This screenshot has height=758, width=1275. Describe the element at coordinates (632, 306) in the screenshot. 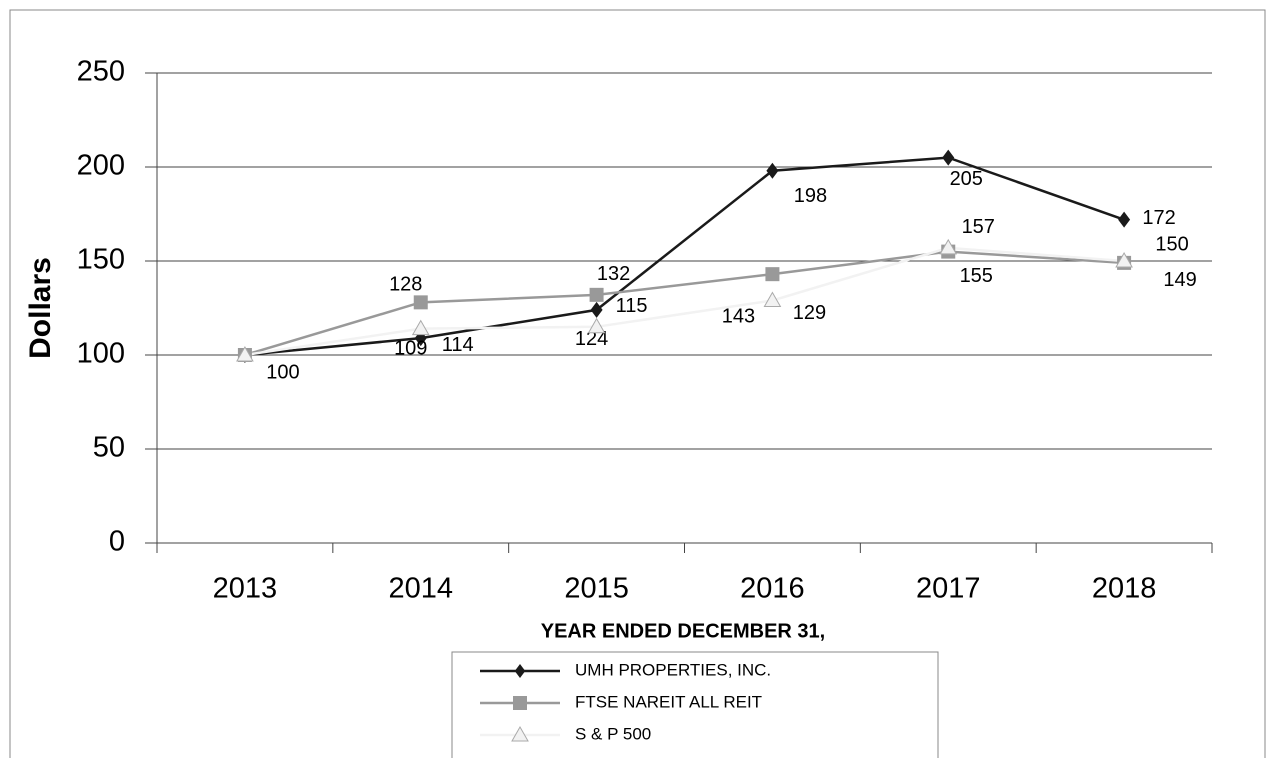

I see `data-label: 115` at that location.